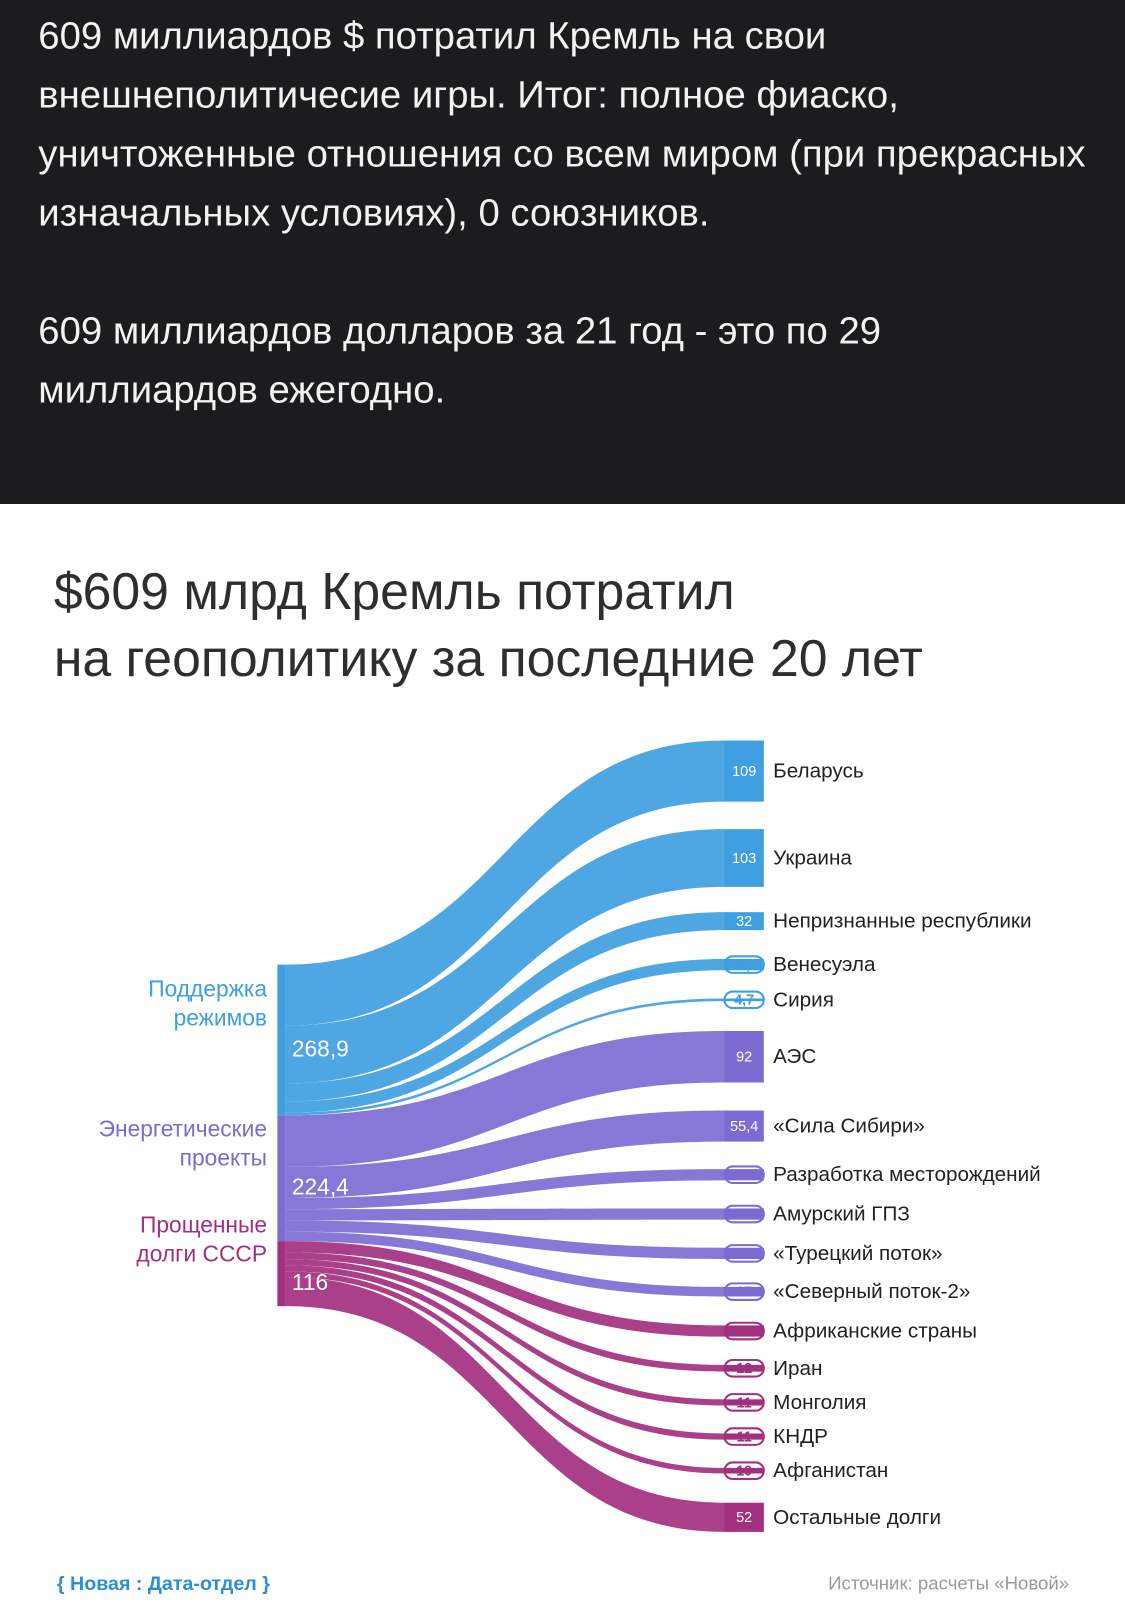 The height and width of the screenshot is (1623, 1125). I want to click on source-note: Источник: расчеты «Новой», so click(948, 1583).